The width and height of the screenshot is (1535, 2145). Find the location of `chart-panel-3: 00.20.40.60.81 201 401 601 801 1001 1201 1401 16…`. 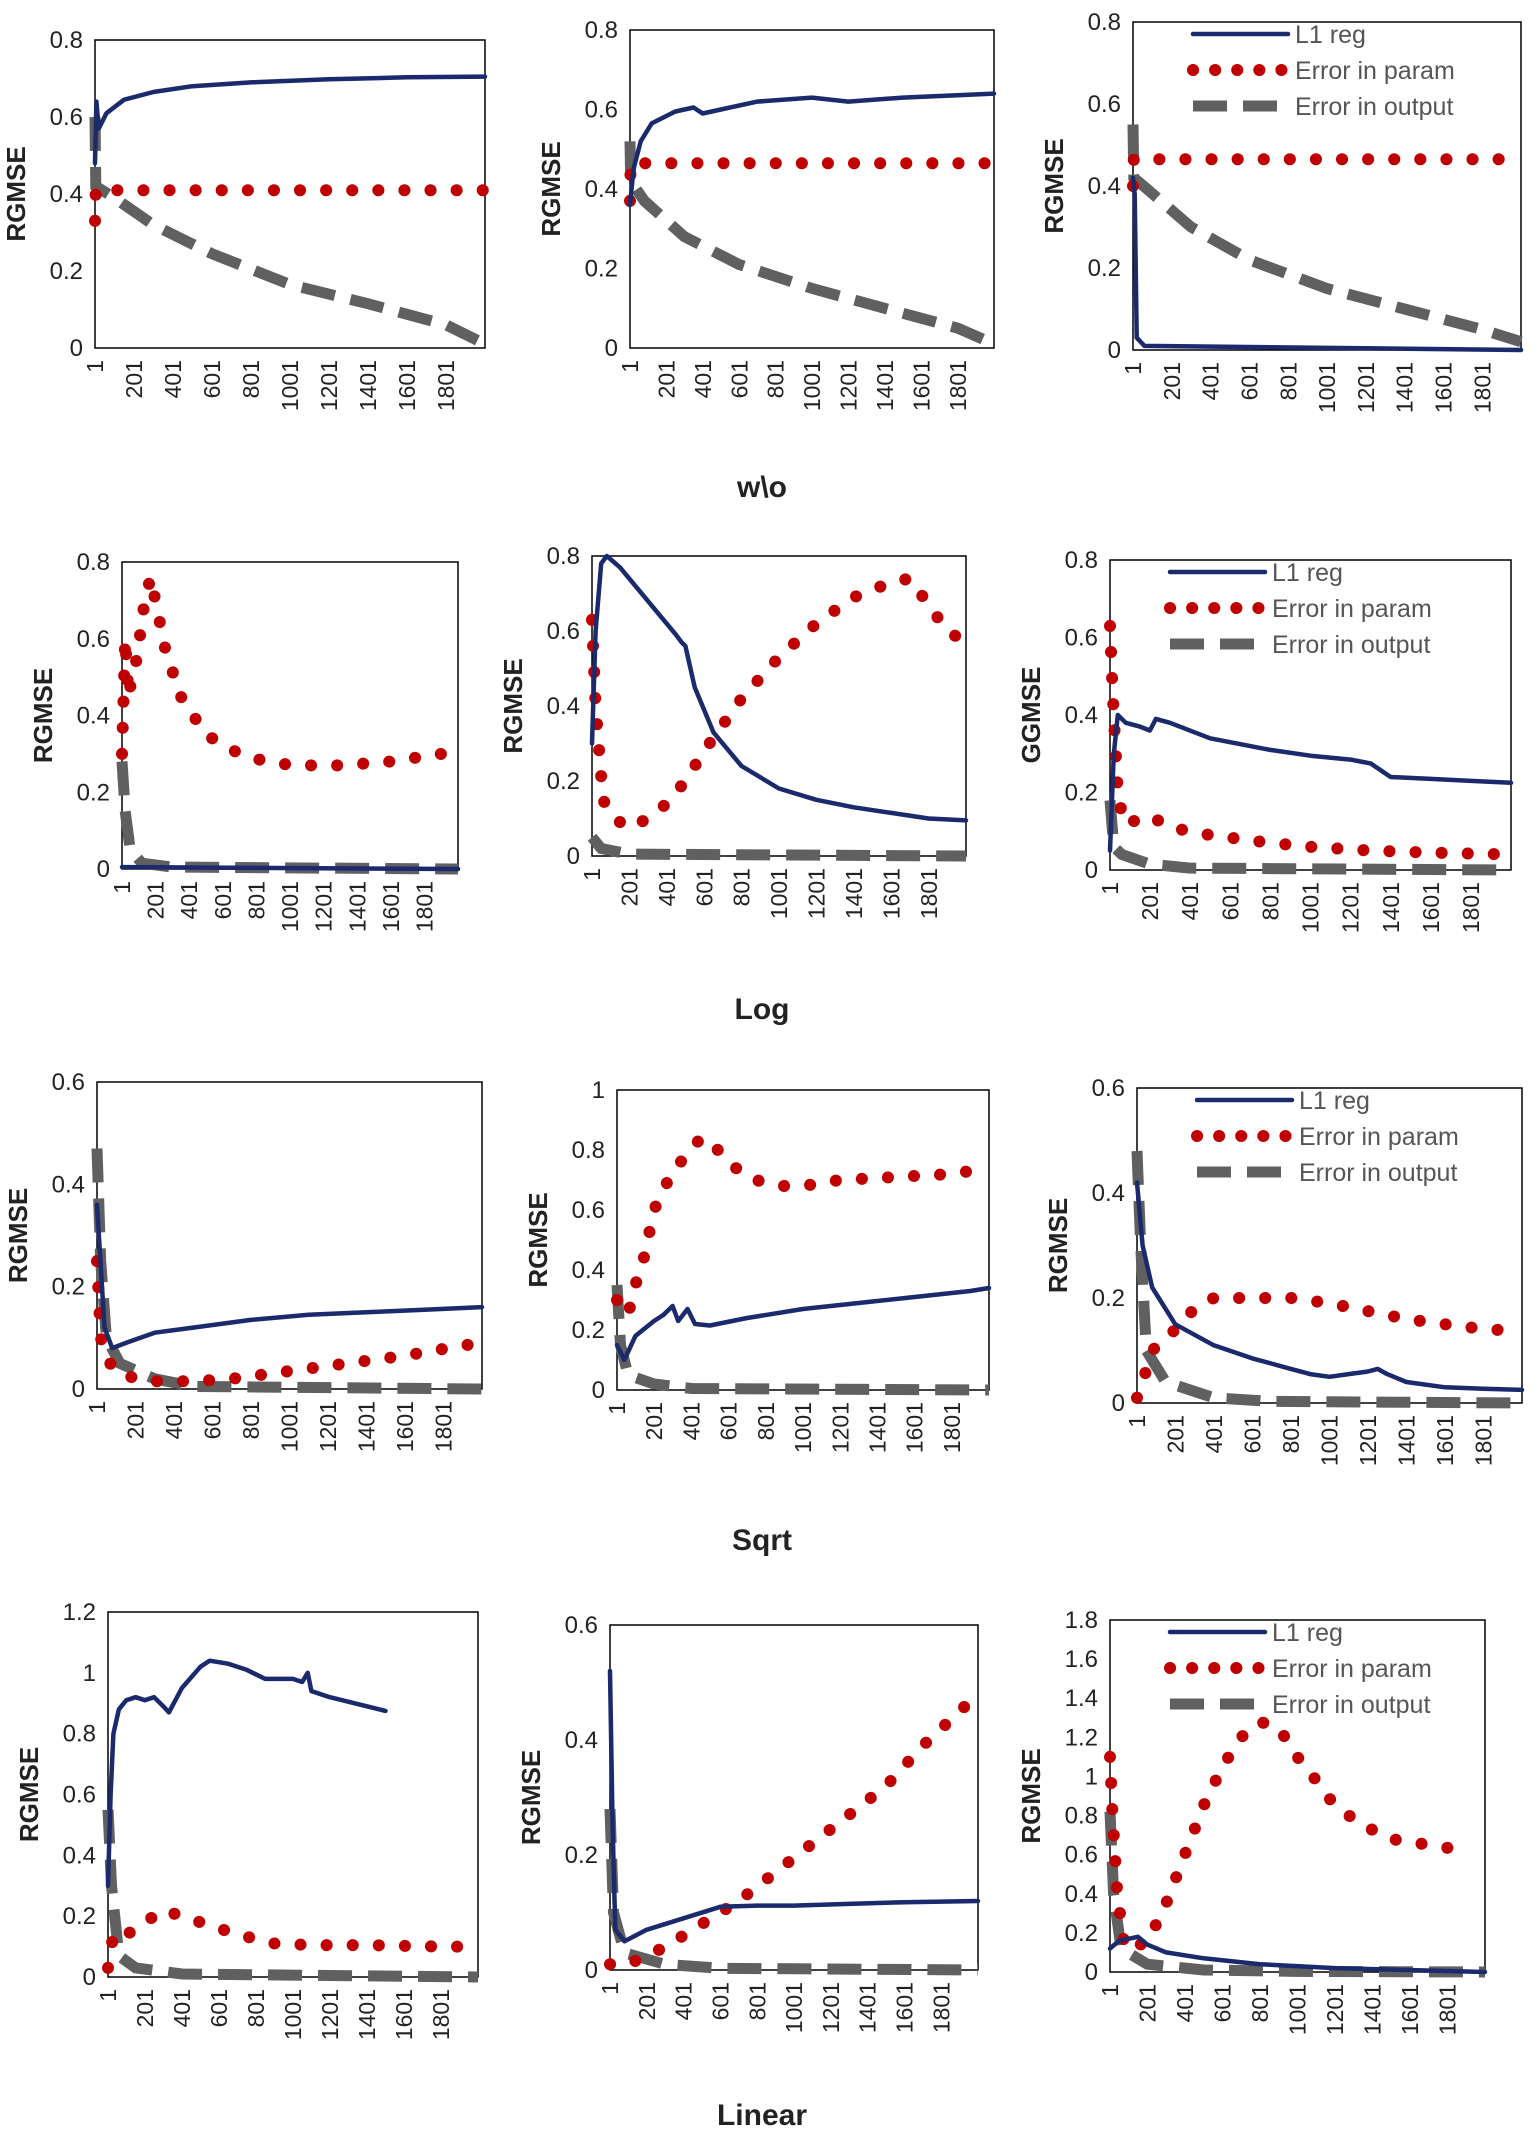

chart-panel-3: 00.20.40.60.81 201 401 601 801 1001 1201 1401 16… is located at coordinates (1283, 211).